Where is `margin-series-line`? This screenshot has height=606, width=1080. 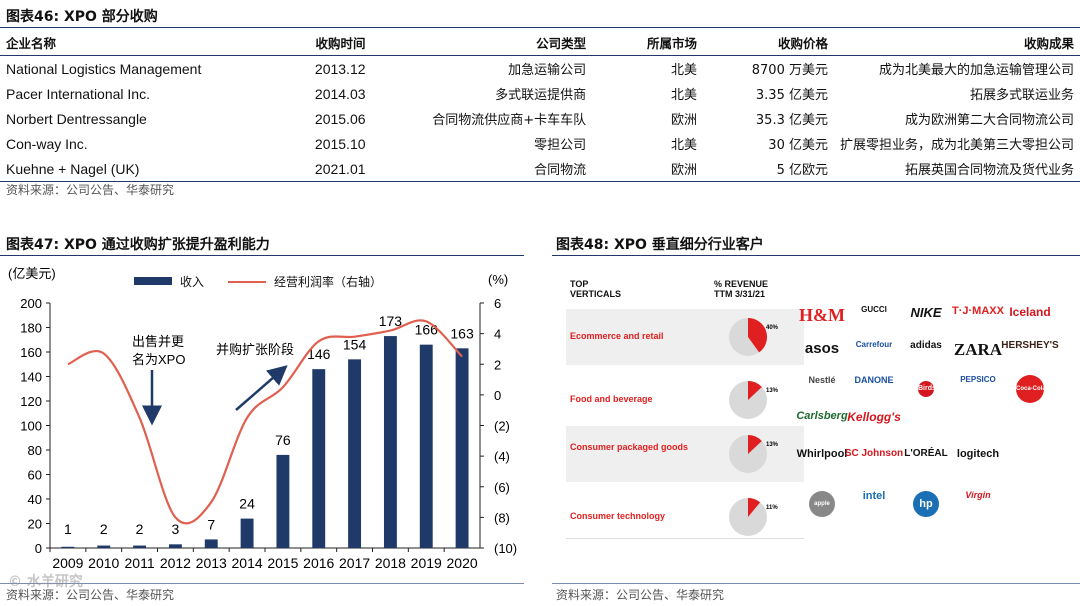
margin-series-line is located at coordinates (265, 422).